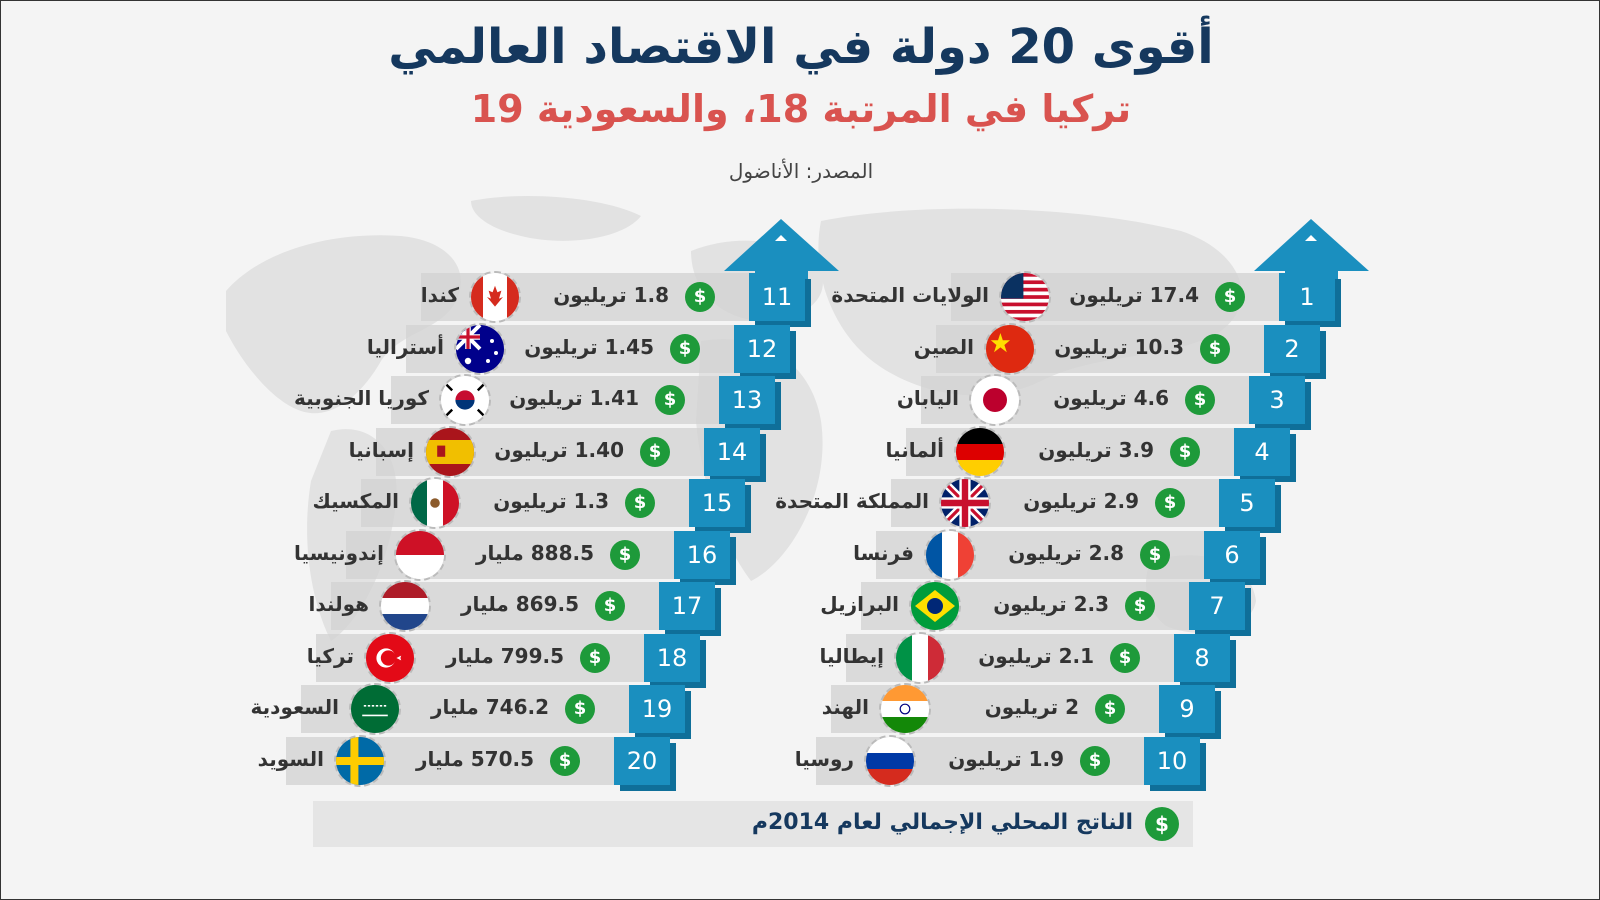 The width and height of the screenshot is (1600, 900). I want to click on rank-step: 8, so click(1202, 657).